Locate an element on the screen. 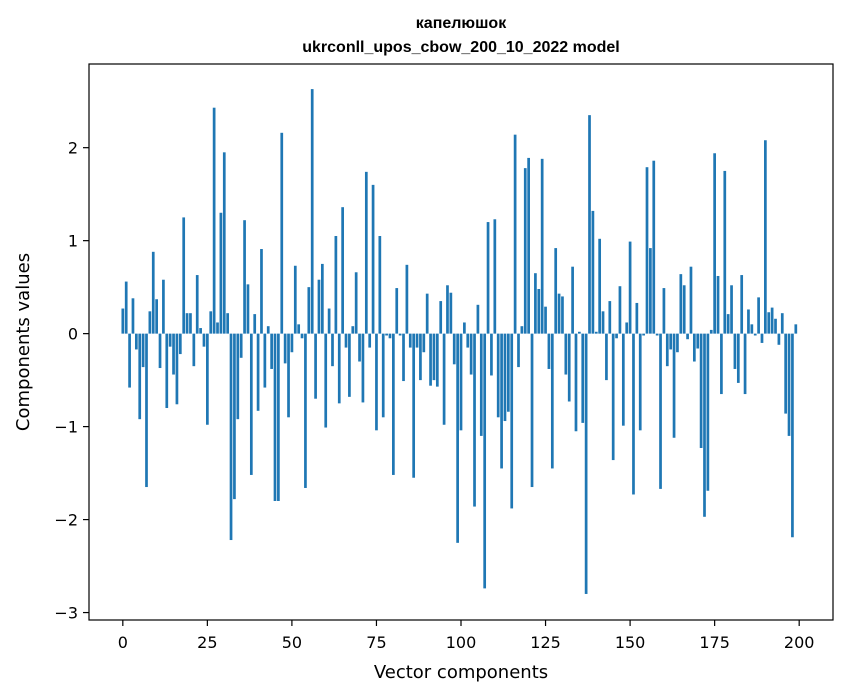 The image size is (847, 696). y-tick-label: 2 is located at coordinates (73, 148).